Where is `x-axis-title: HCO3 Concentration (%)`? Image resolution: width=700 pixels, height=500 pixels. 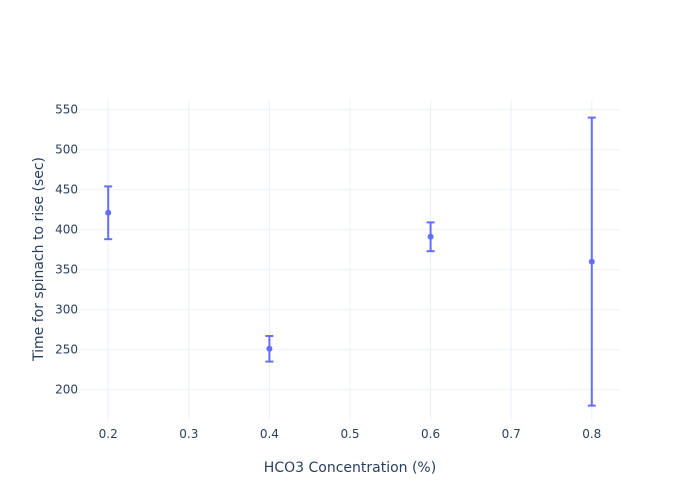 x-axis-title: HCO3 Concentration (%) is located at coordinates (350, 468).